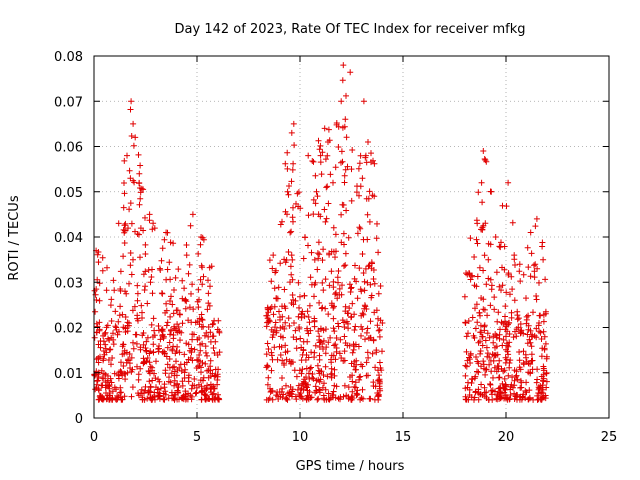 The image size is (640, 480). I want to click on x-tick-label: 20, so click(506, 437).